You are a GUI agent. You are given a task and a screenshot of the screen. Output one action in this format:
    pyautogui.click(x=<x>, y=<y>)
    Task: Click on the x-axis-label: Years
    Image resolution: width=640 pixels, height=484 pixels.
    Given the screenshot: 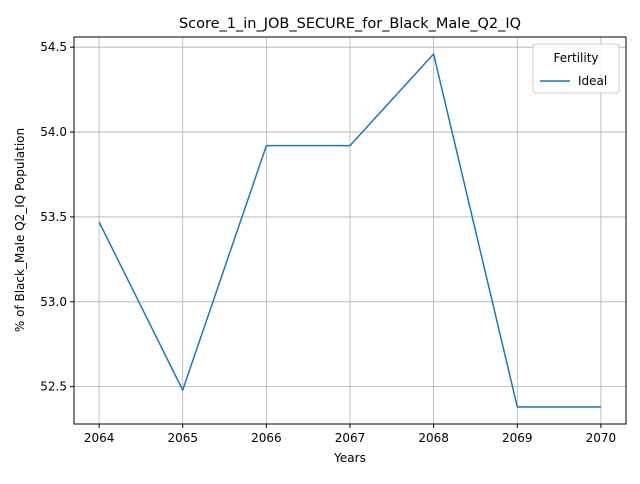 What is the action you would take?
    pyautogui.click(x=349, y=458)
    